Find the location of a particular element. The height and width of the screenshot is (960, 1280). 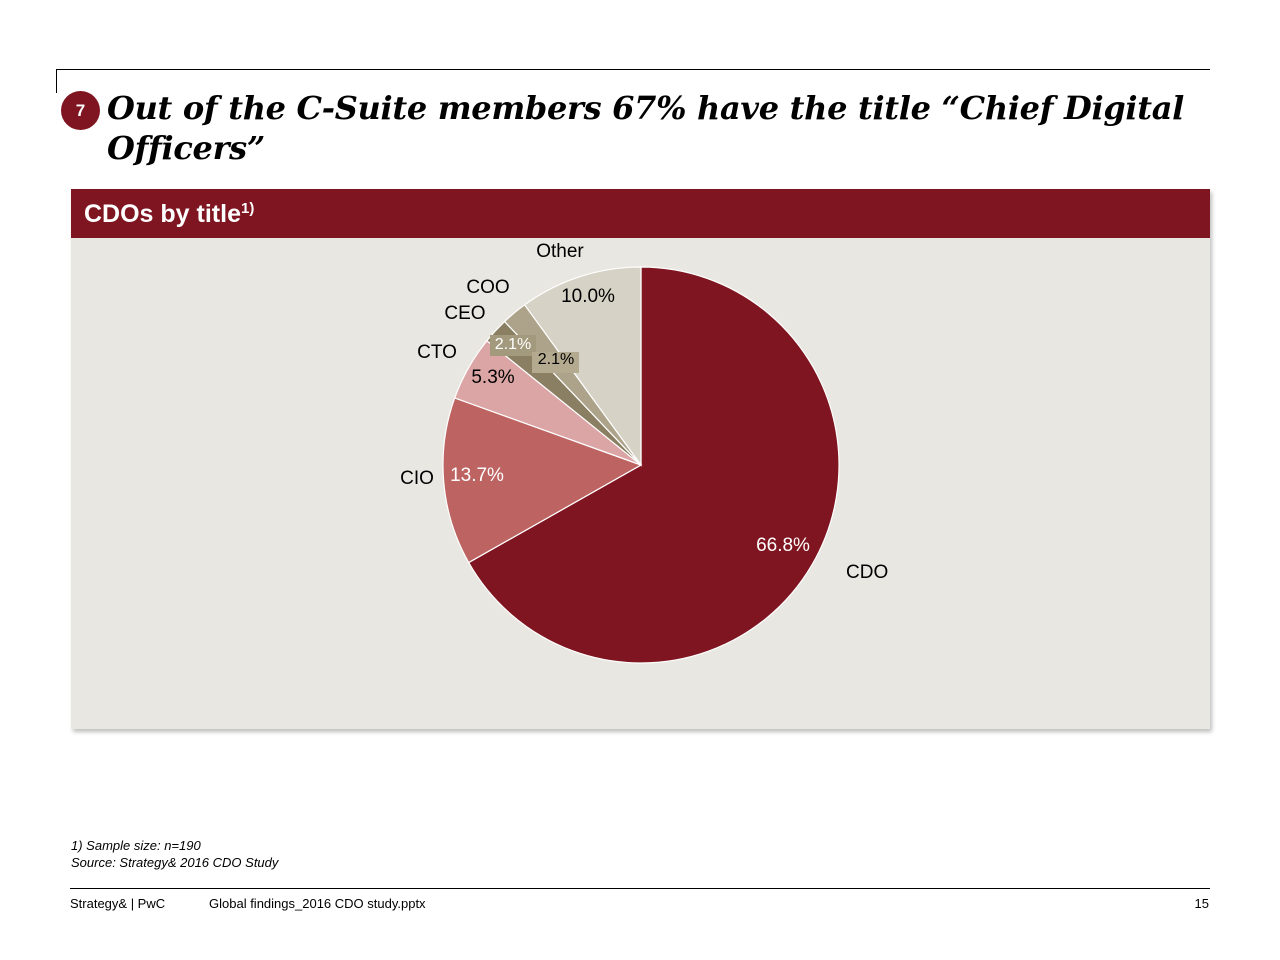

footer-filename: Global findings_2016 CDO study.pptx is located at coordinates (317, 903).